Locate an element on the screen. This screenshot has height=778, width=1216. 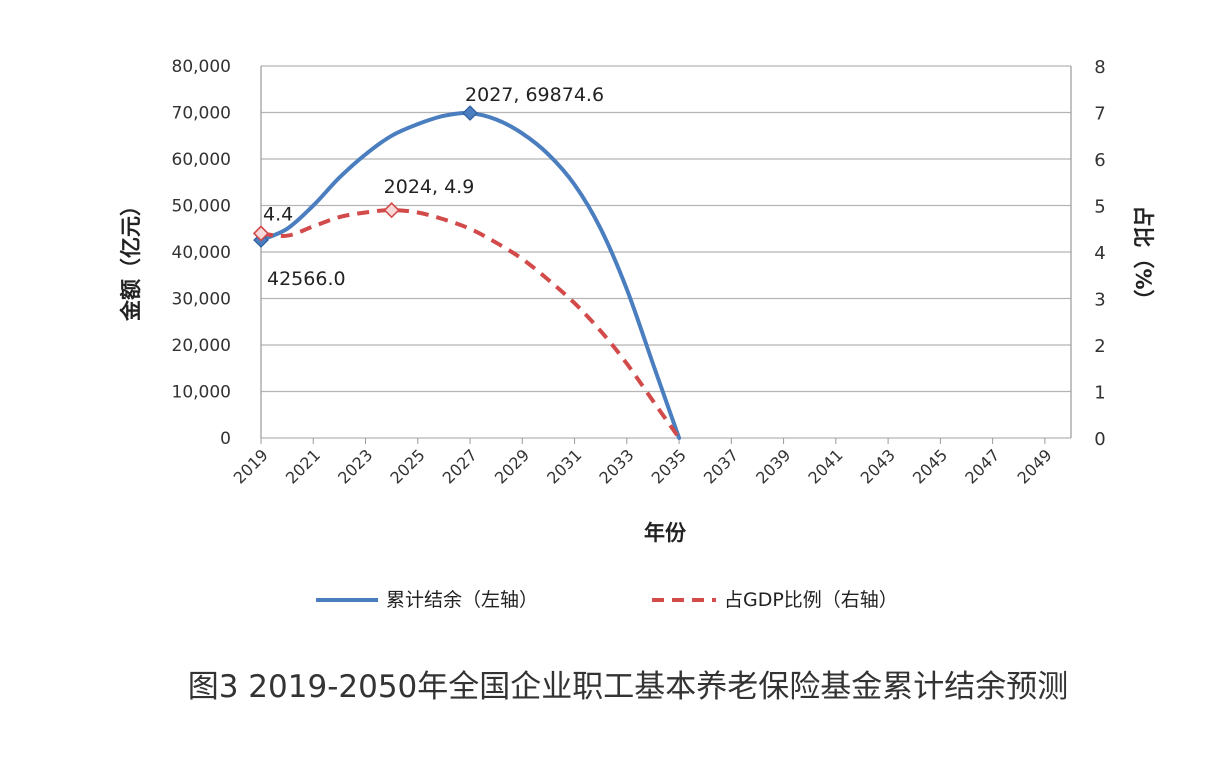
x-axis-tick-label: 2045 is located at coordinates (930, 466).